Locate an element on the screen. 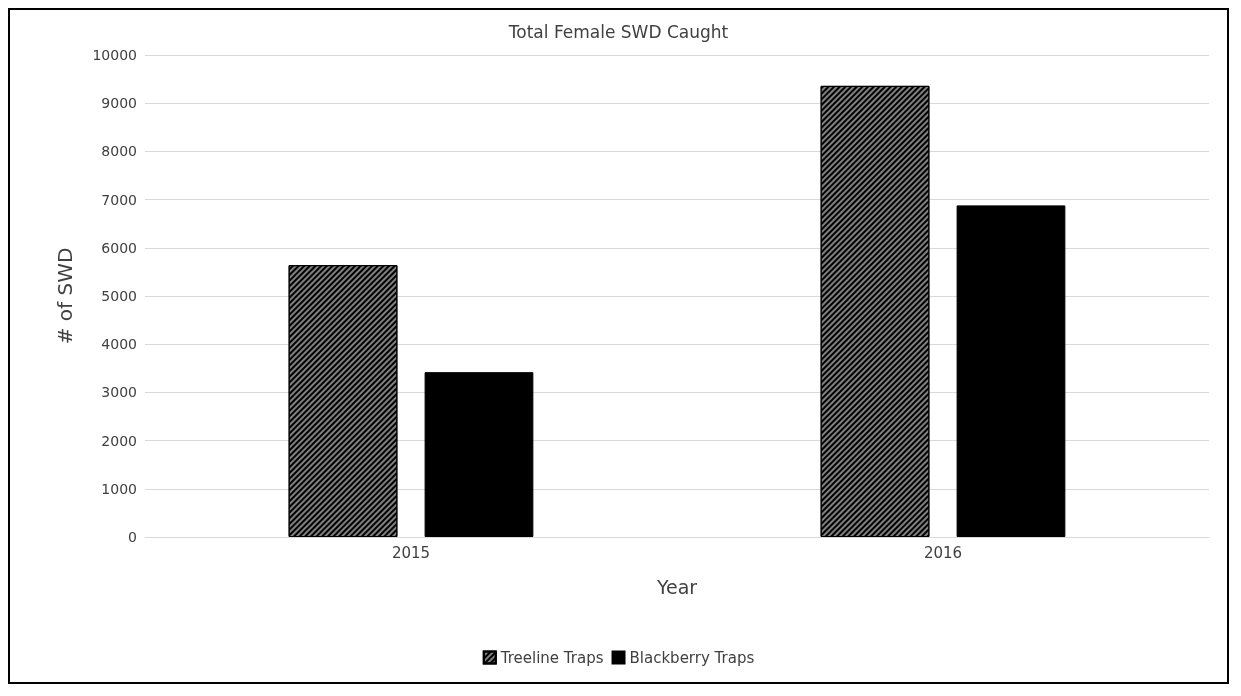 The width and height of the screenshot is (1241, 696). y-tick-label: 9000 is located at coordinates (119, 103).